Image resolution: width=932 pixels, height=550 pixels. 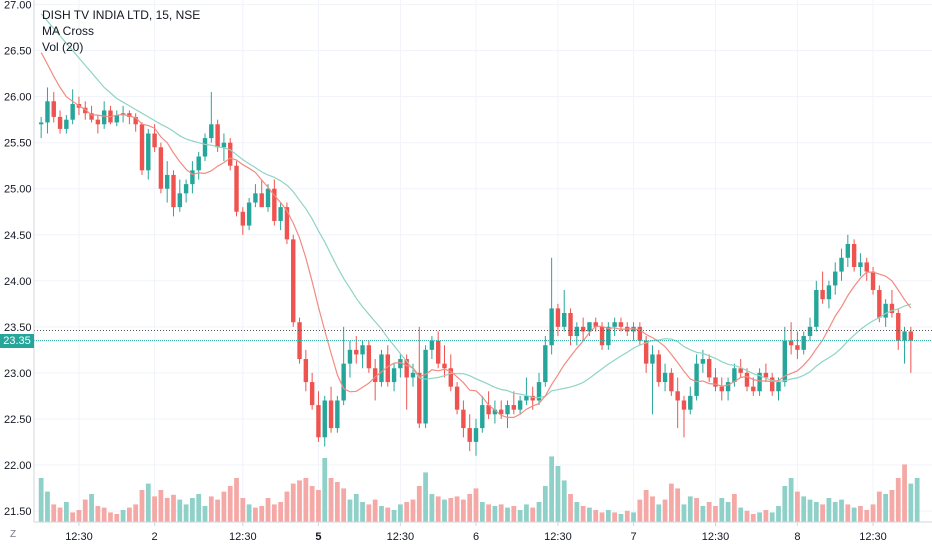 I want to click on price-tick-label: 22.50, so click(x=18, y=420).